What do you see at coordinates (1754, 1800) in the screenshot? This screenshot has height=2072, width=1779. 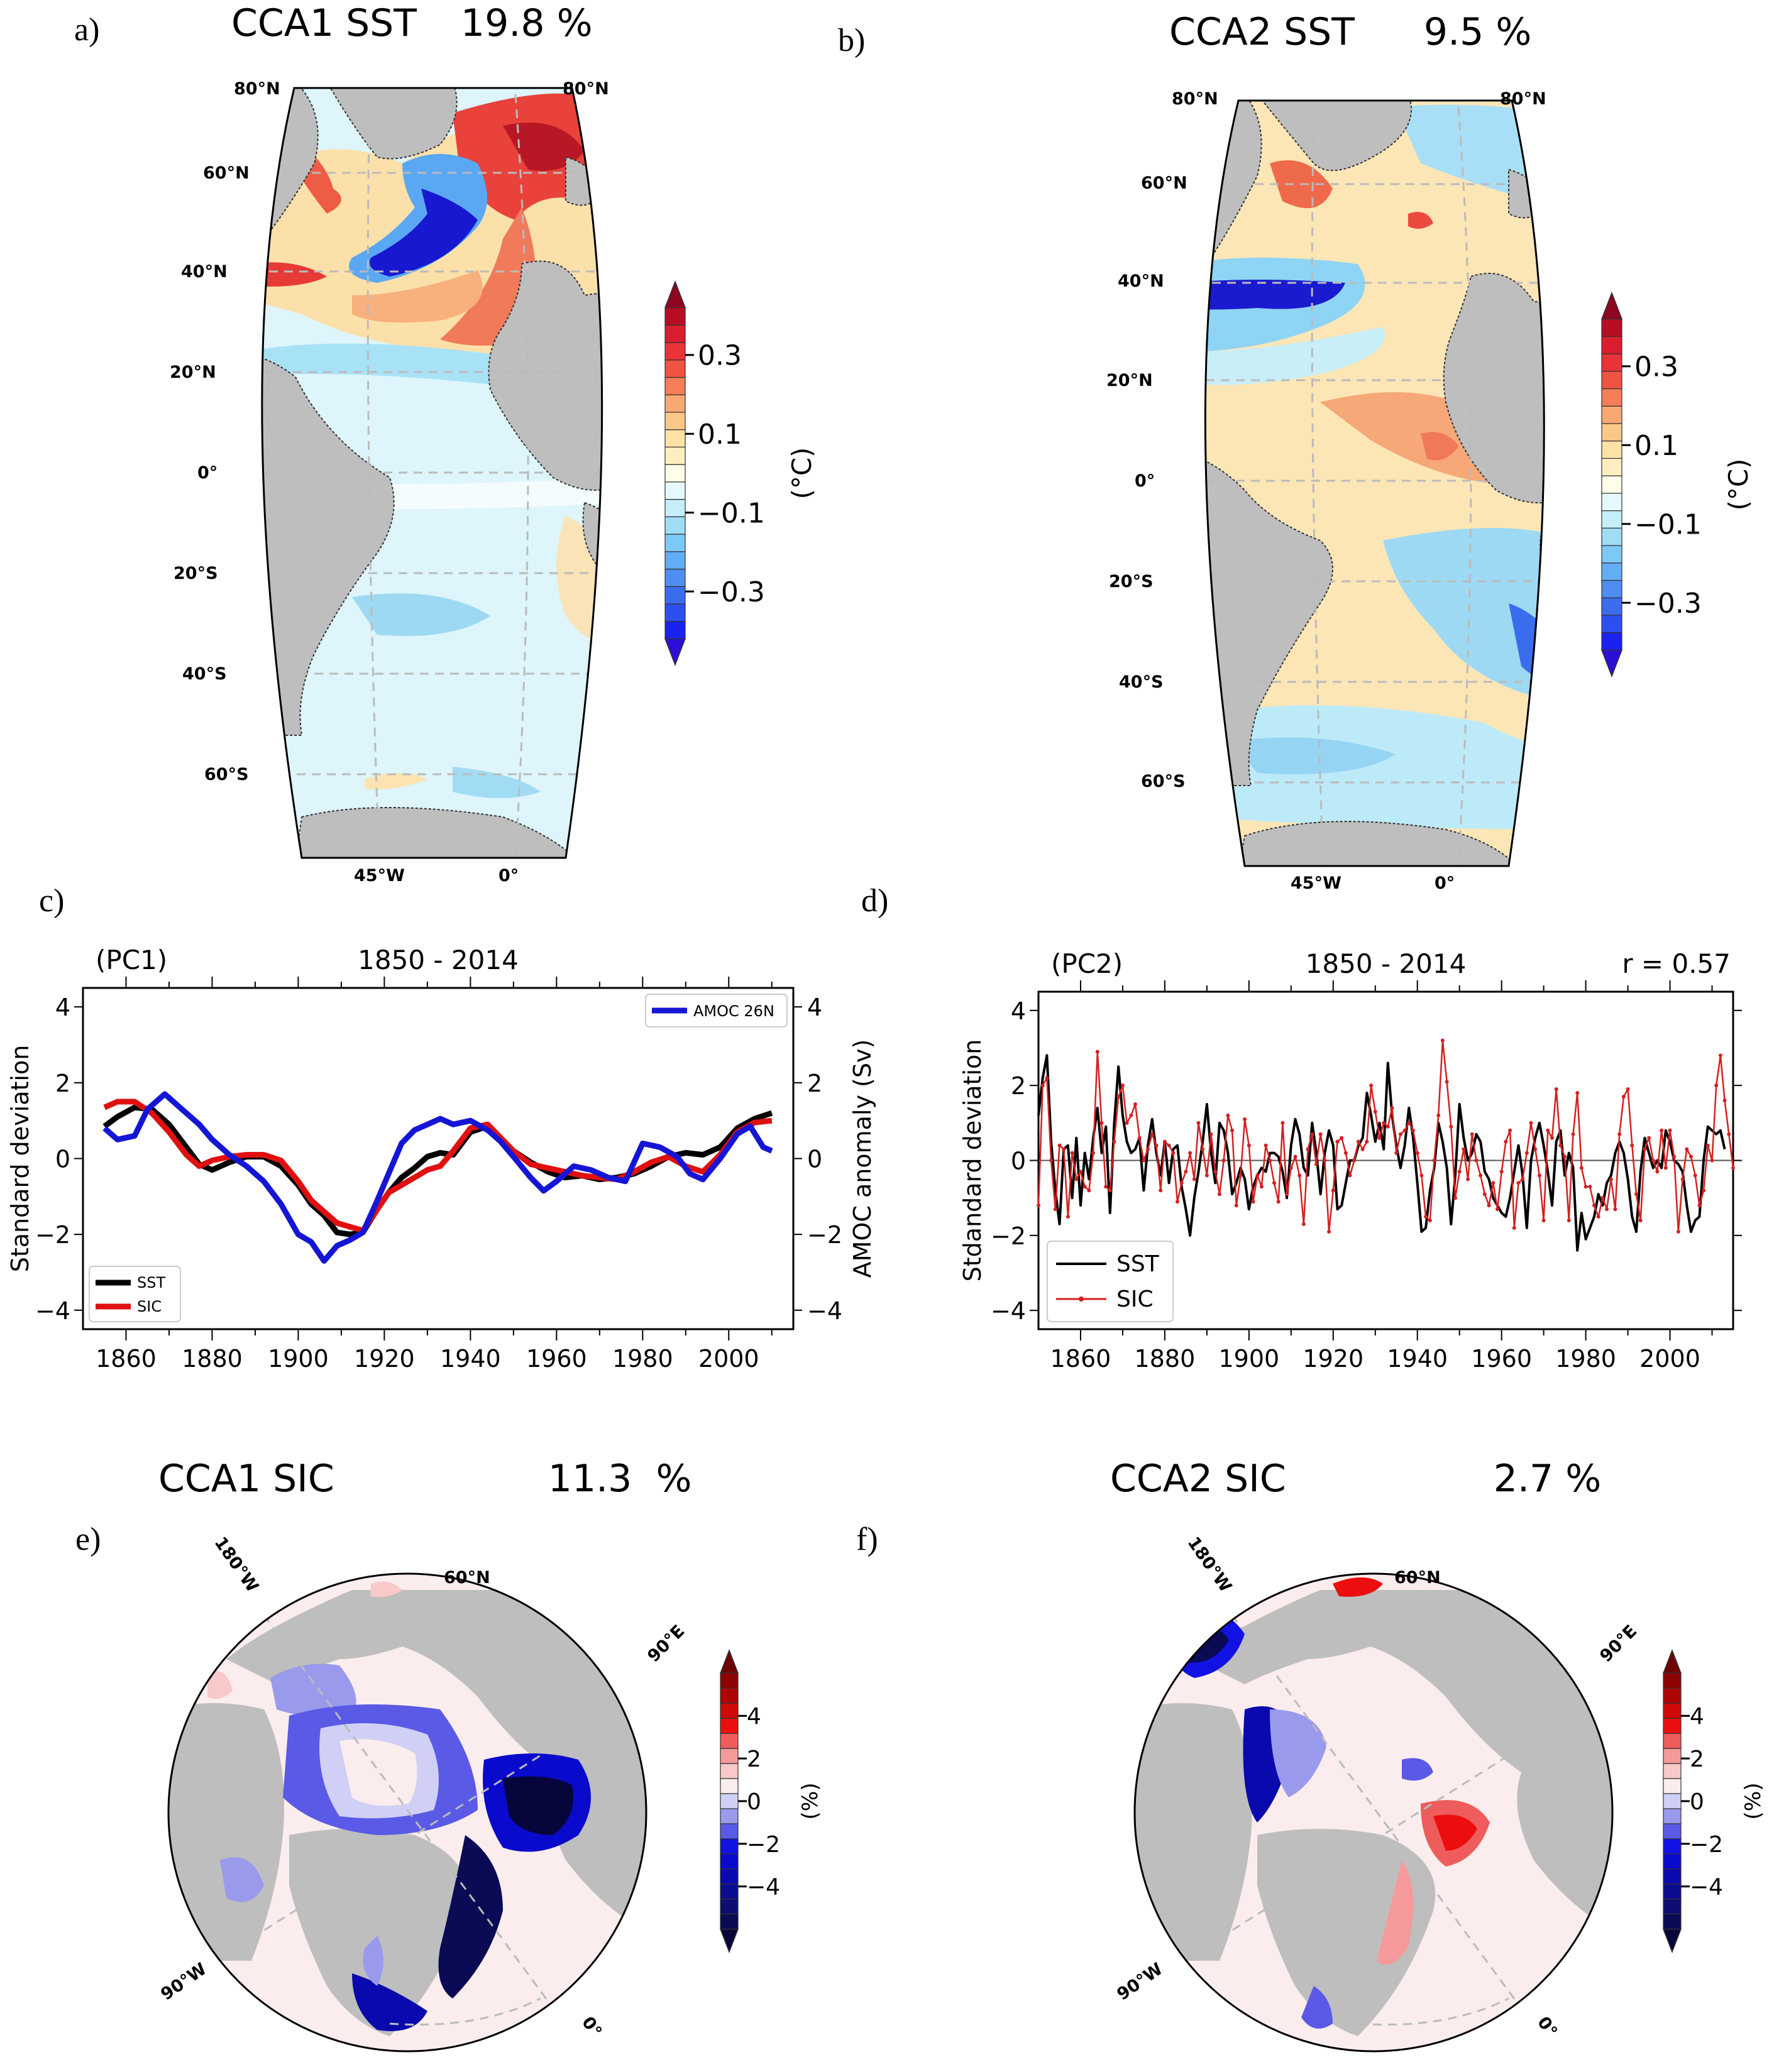 I see `colorbar-unit-label: (%)` at bounding box center [1754, 1800].